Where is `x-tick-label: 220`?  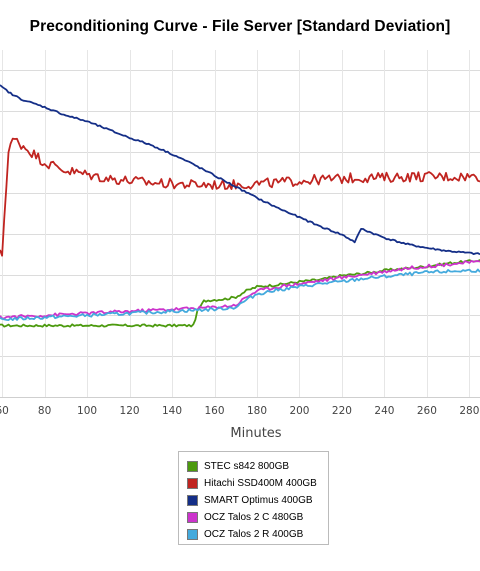 x-tick-label: 220 is located at coordinates (342, 411).